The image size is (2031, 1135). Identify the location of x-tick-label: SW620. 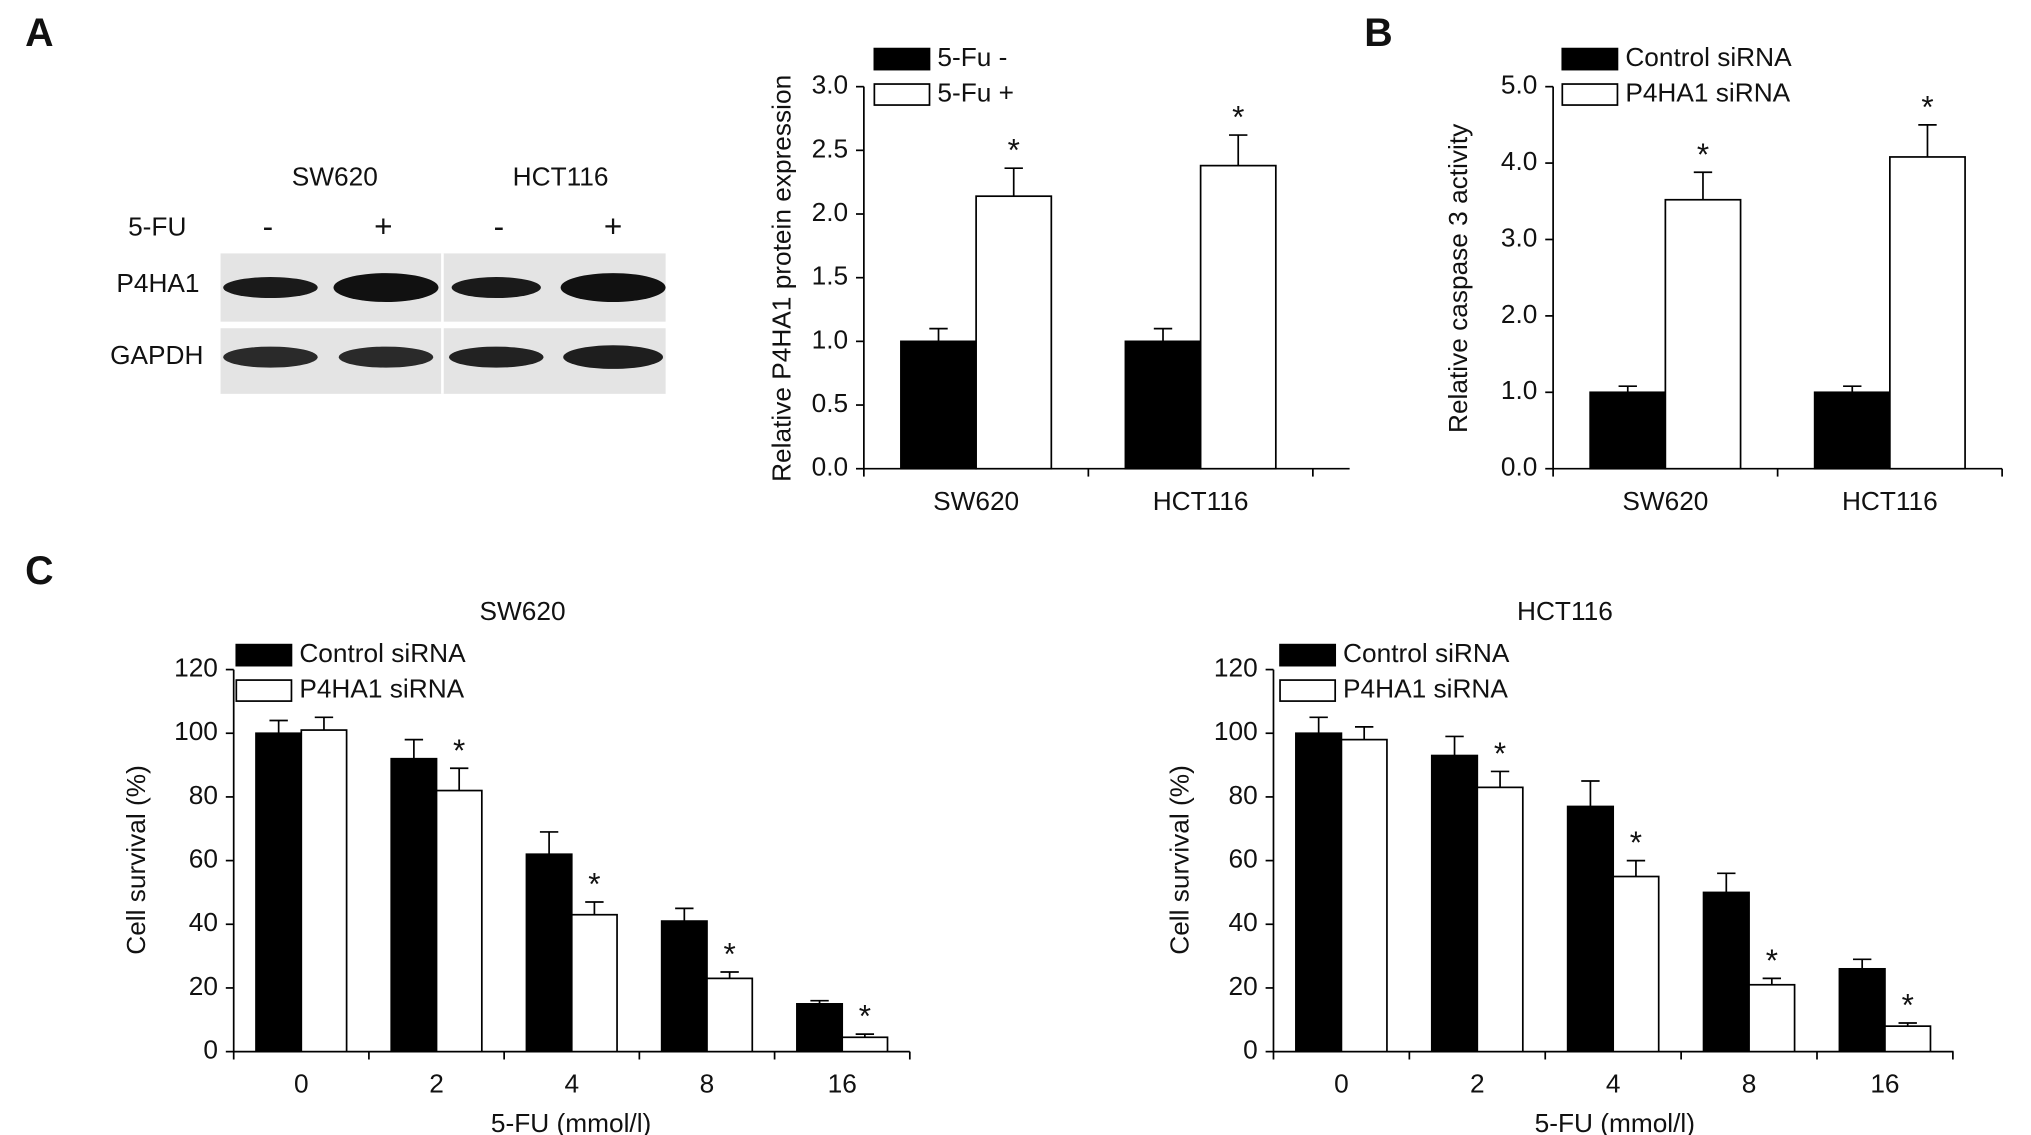
(976, 501).